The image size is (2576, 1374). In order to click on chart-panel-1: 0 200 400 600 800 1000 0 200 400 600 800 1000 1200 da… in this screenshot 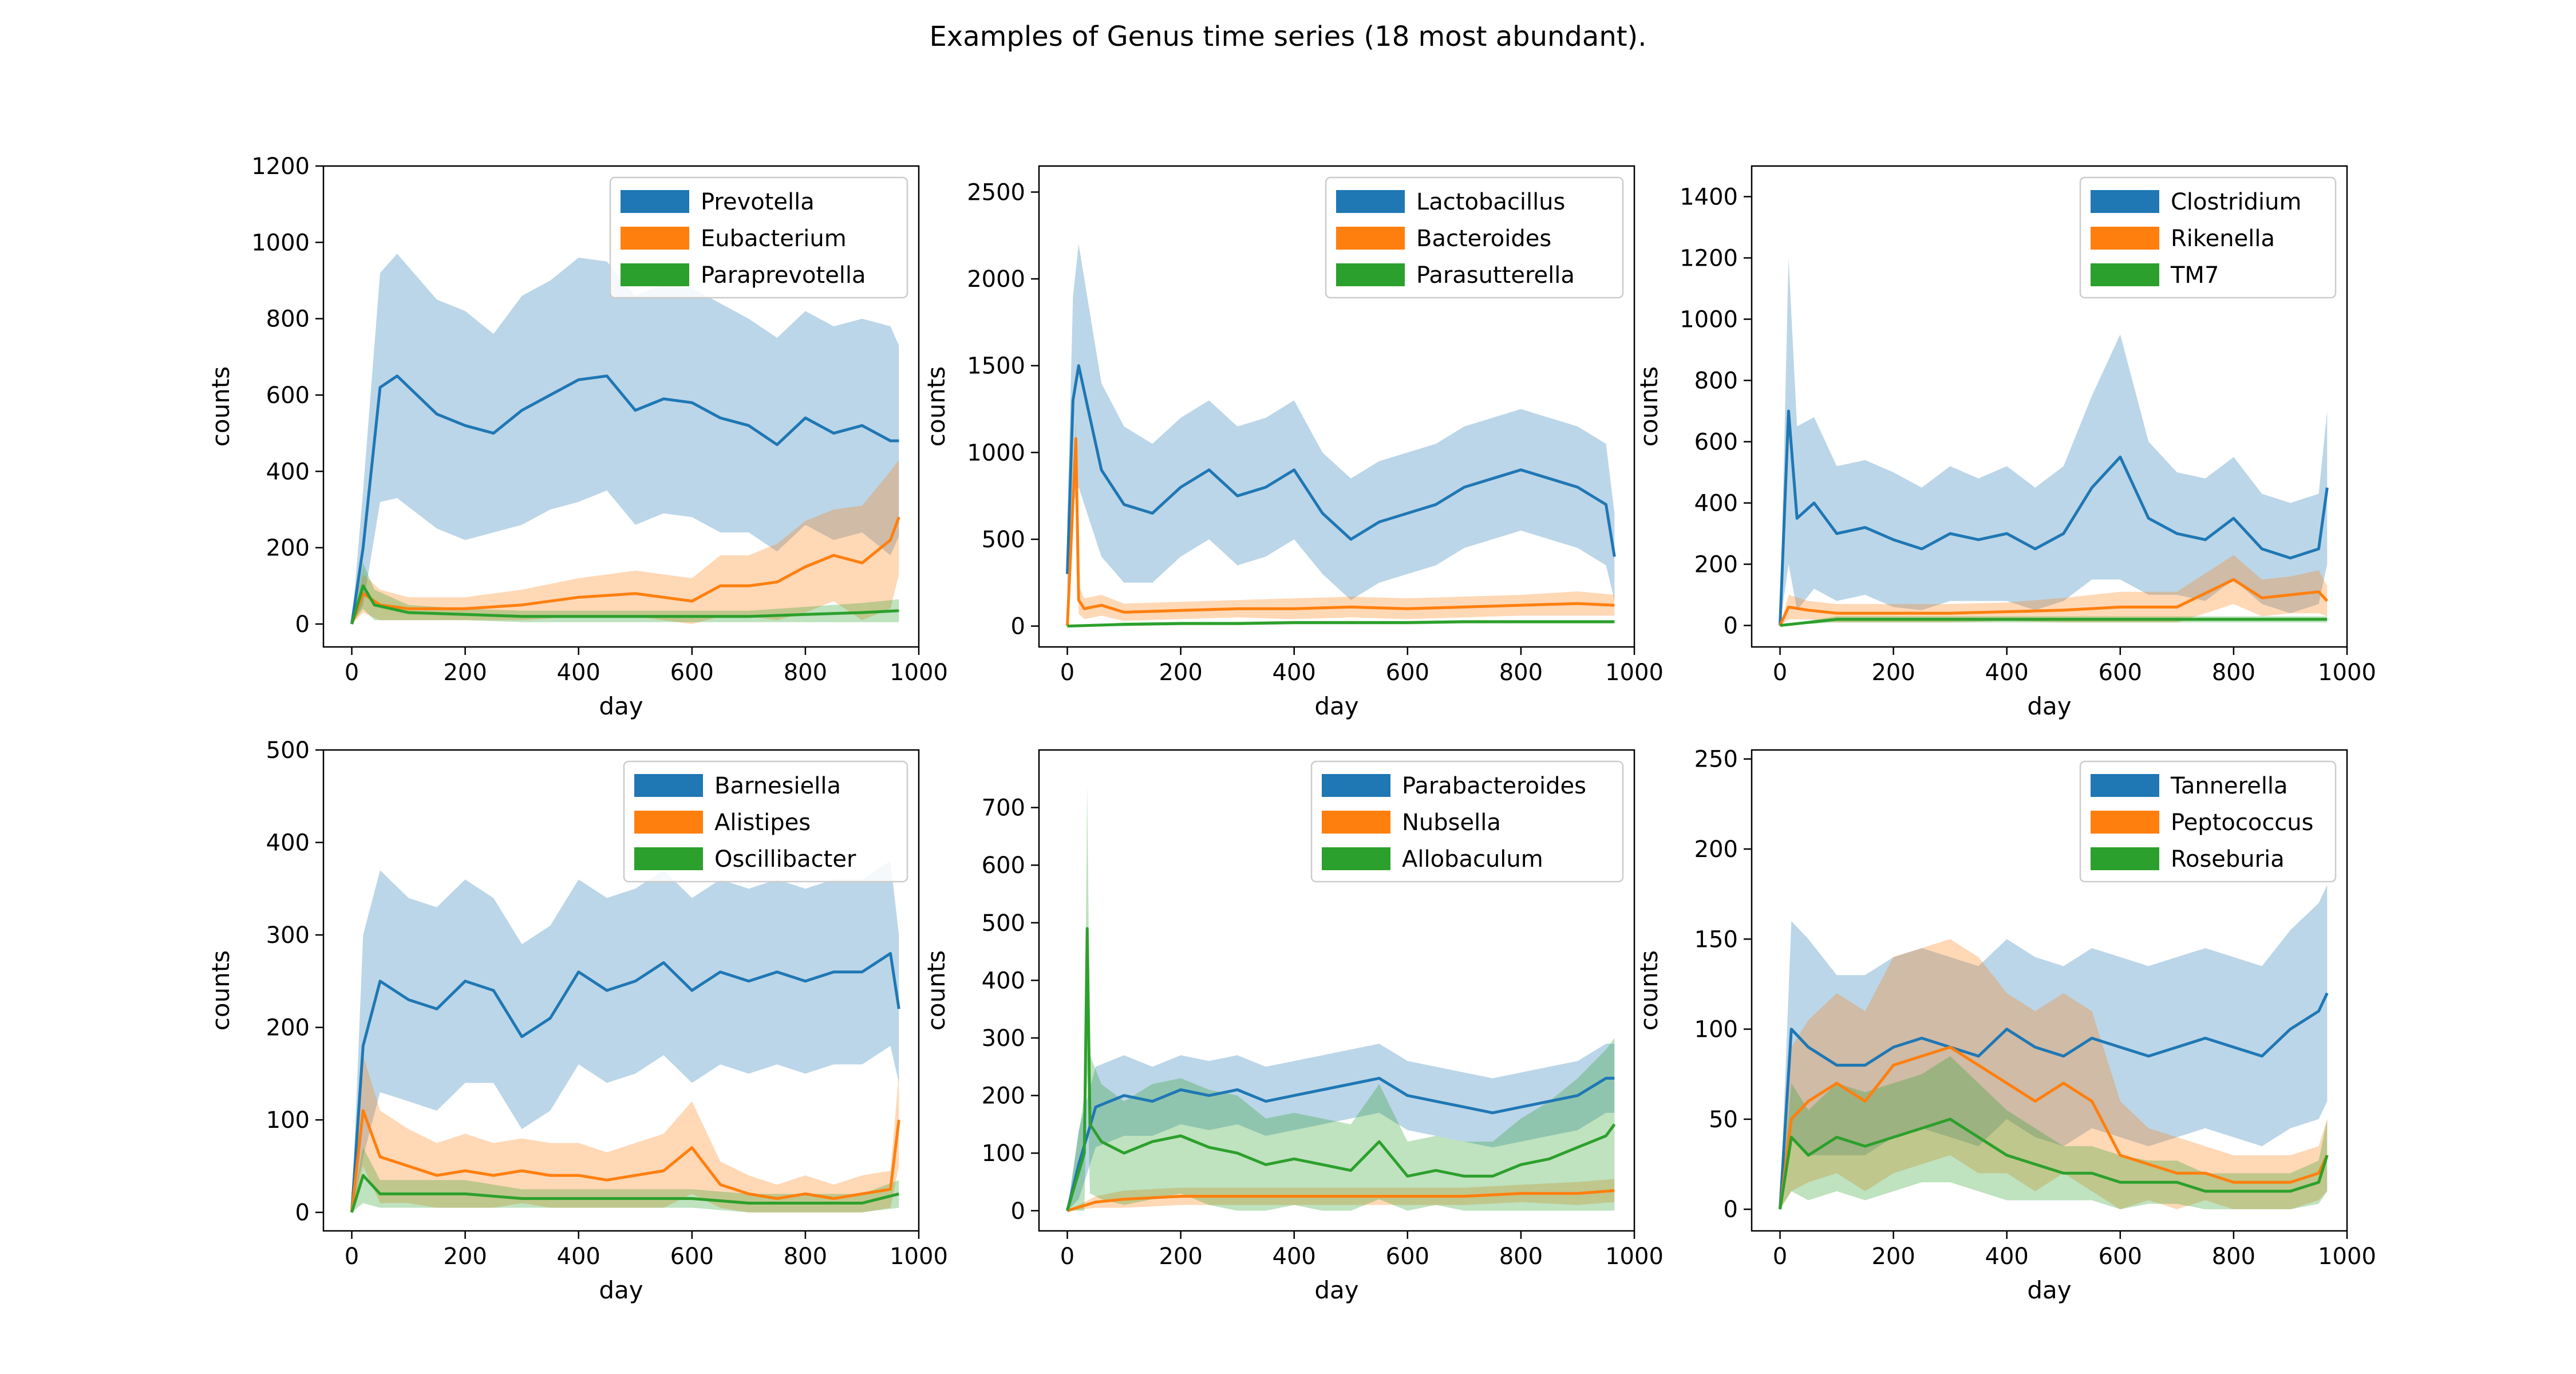, I will do `click(577, 436)`.